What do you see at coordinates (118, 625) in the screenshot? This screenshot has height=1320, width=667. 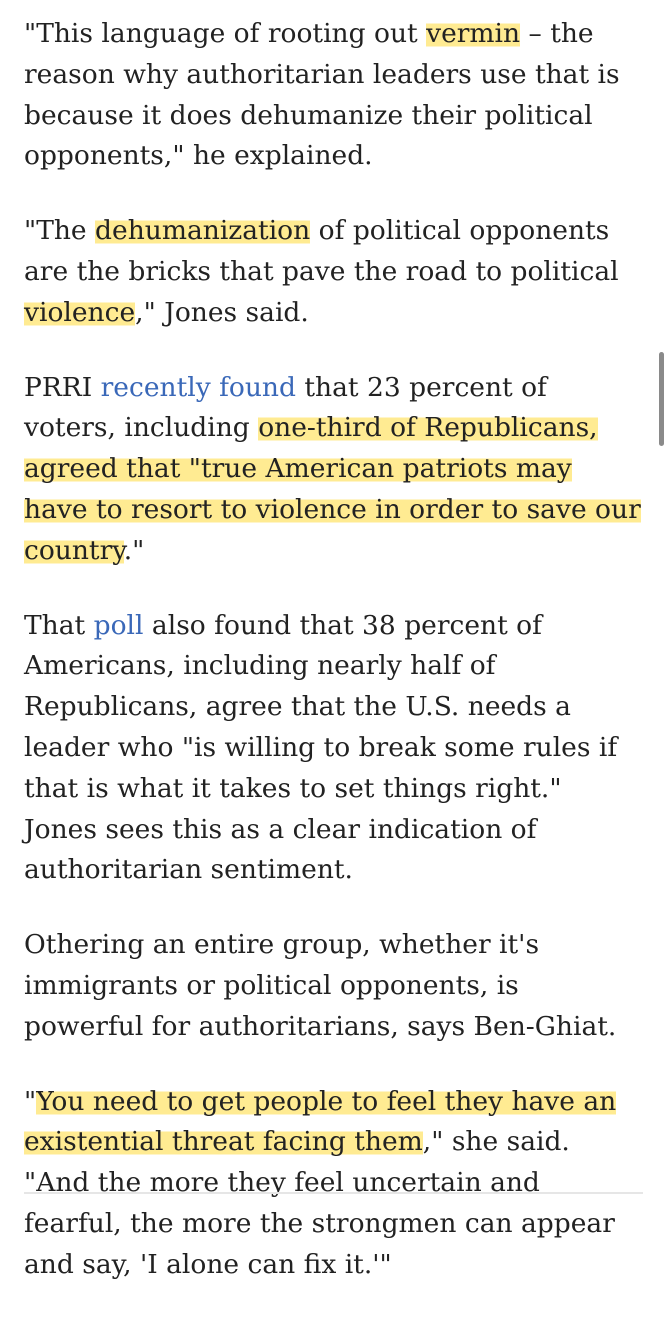 I see `poll-link: poll` at bounding box center [118, 625].